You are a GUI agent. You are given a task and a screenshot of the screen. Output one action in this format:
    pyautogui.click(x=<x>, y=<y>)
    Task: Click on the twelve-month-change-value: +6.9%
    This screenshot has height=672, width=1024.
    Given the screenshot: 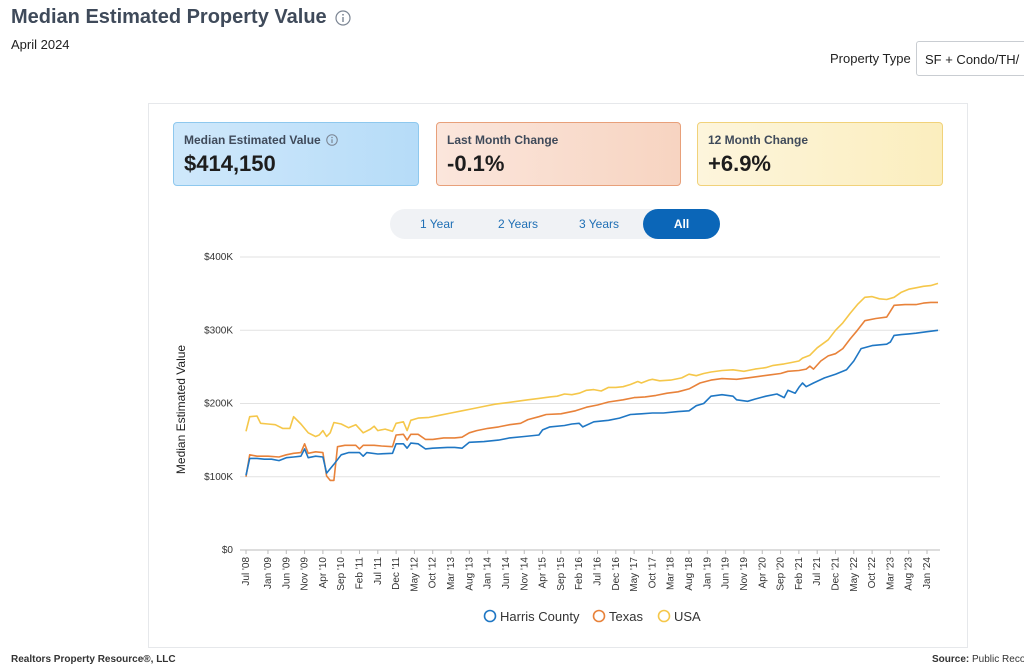 What is the action you would take?
    pyautogui.click(x=739, y=163)
    